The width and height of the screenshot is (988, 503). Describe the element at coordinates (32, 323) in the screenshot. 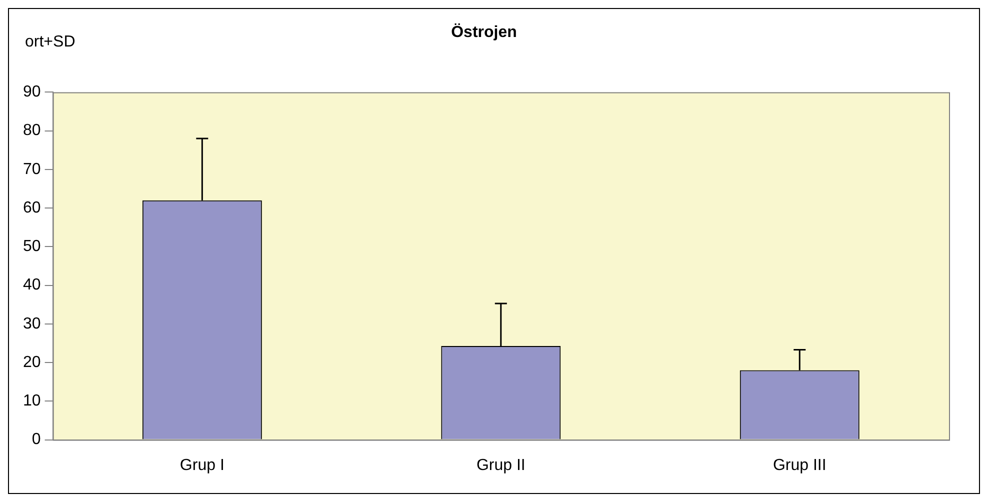

I see `y-tick-label: 30` at that location.